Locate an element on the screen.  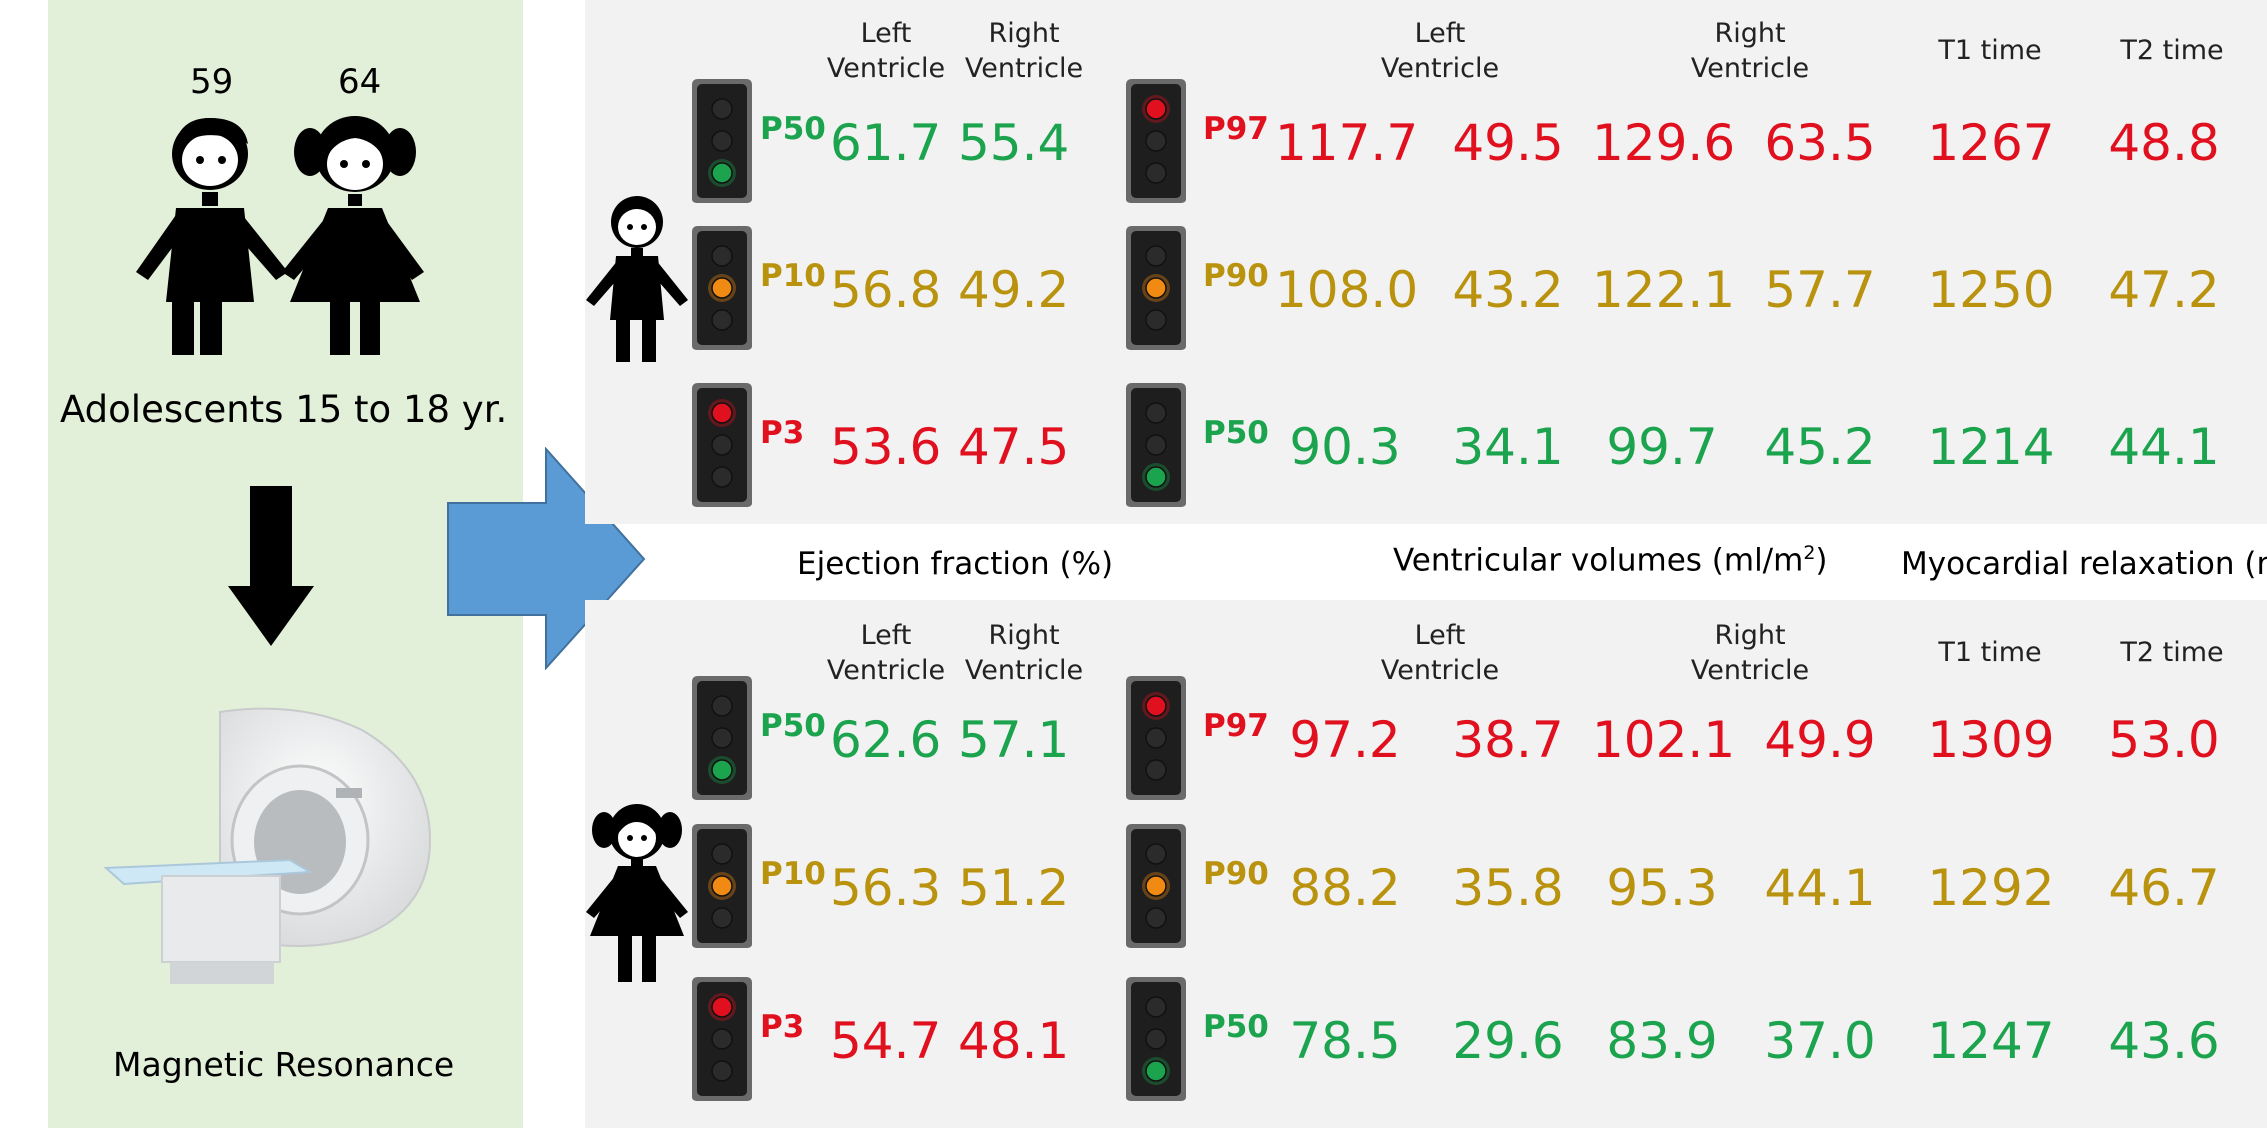
boy-girl-icon is located at coordinates (280, 235).